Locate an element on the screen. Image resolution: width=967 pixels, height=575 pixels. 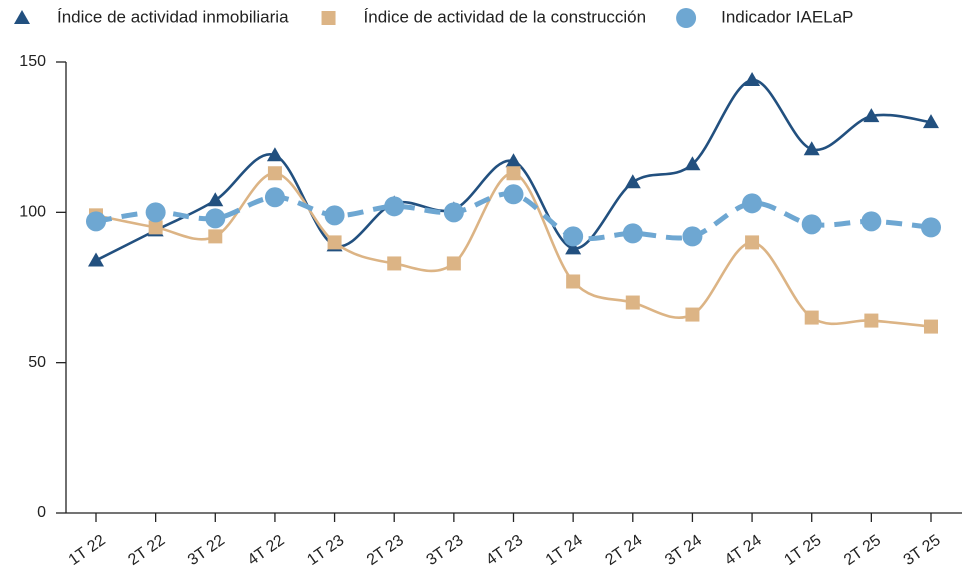
x-tick-label: 2T 25 is located at coordinates (862, 550).